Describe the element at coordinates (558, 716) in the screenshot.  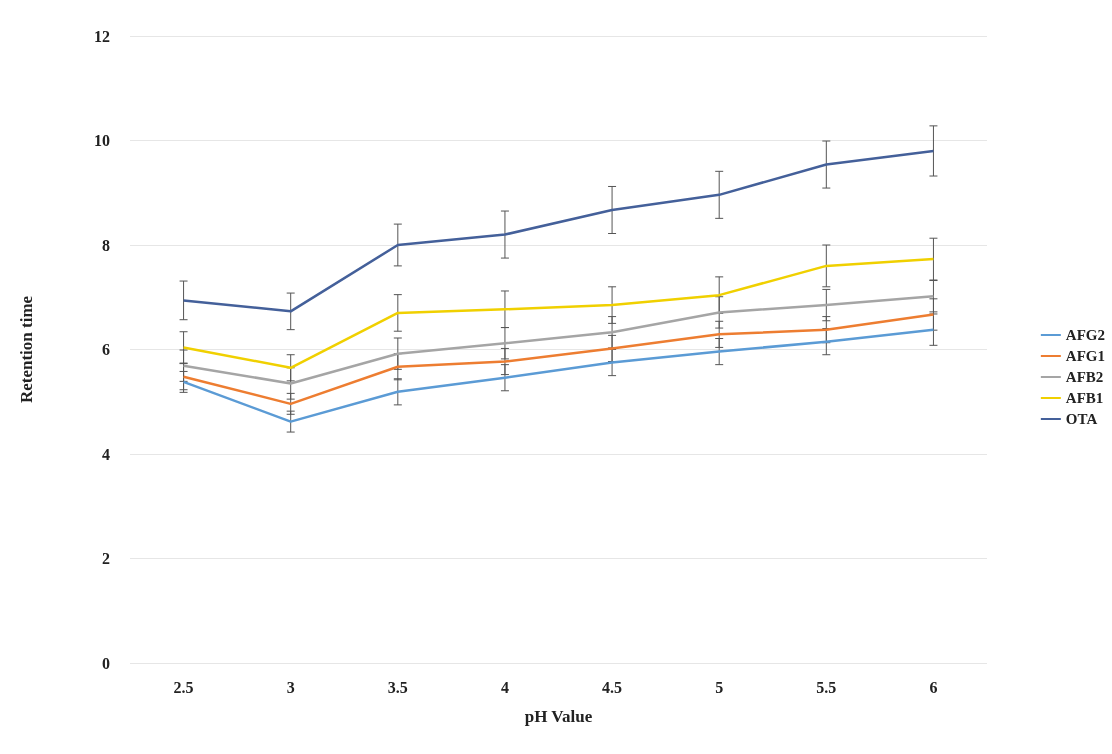
I see `x-axis-title: pH Value` at that location.